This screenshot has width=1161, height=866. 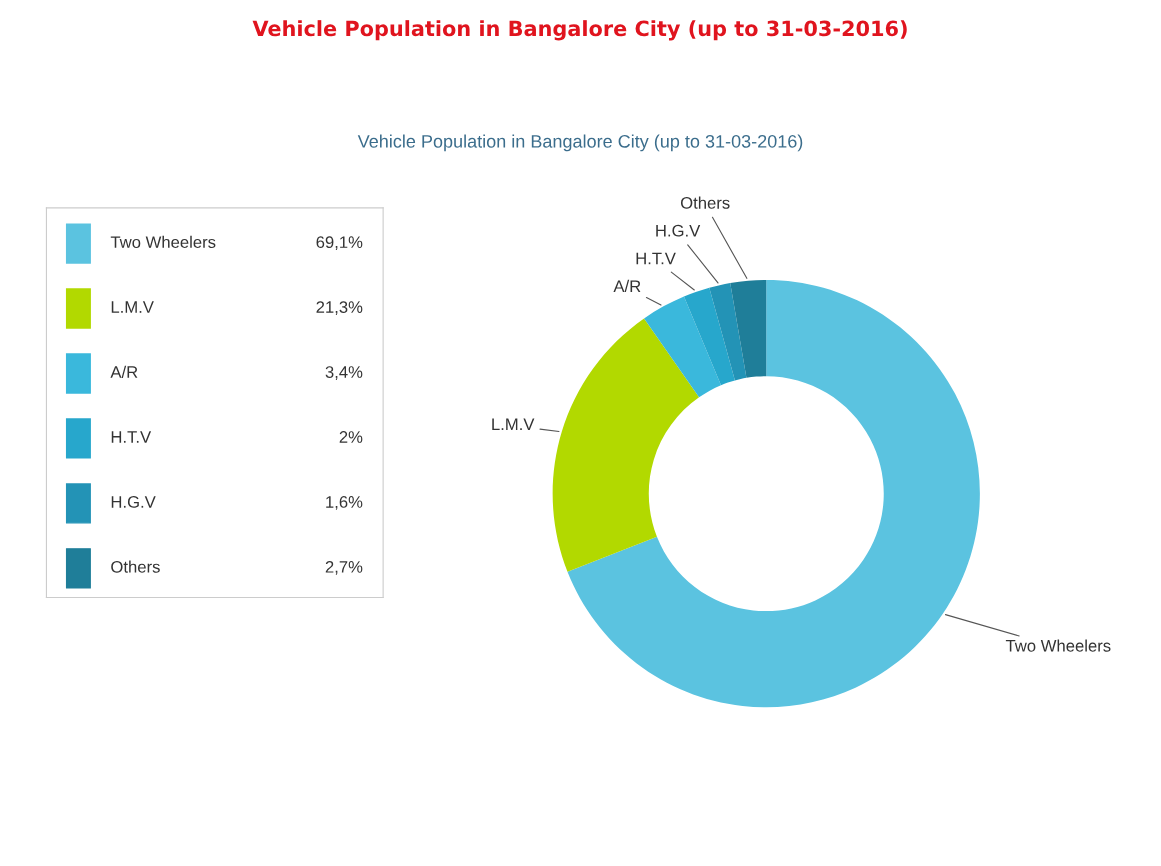 I want to click on data-label: 2%, so click(x=351, y=437).